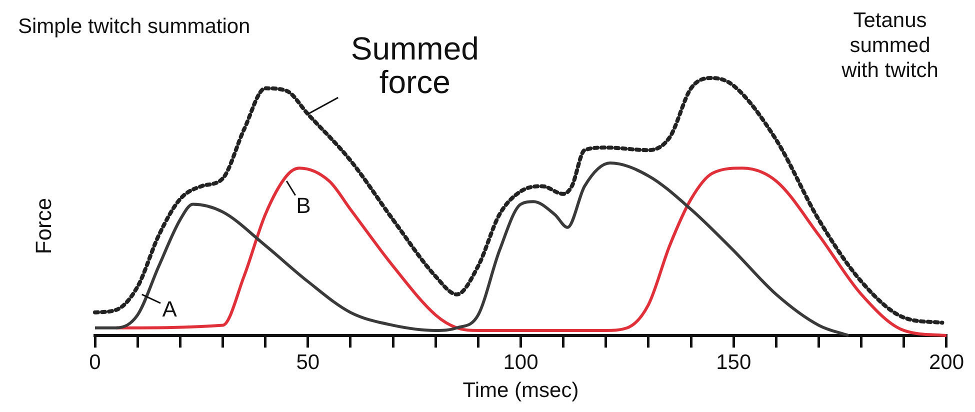 This screenshot has height=412, width=975. I want to click on annotation: A, so click(170, 309).